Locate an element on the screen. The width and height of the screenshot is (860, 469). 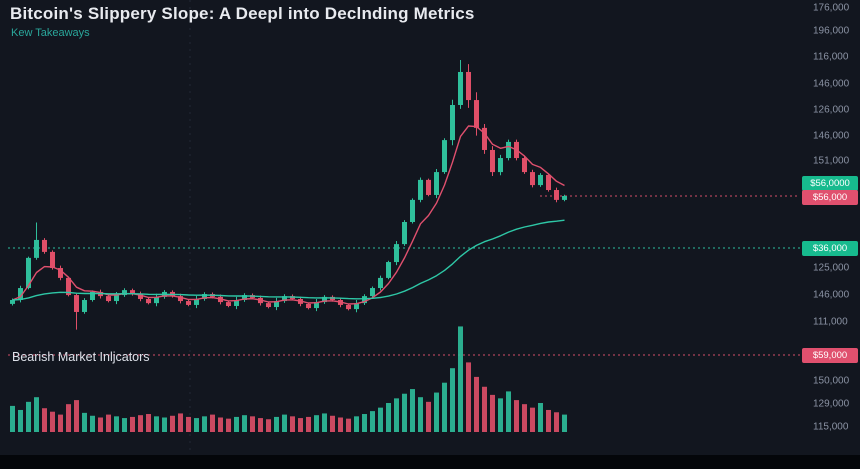
section-label-bearish-indicators: Bearish Market Inljcators is located at coordinates (81, 357).